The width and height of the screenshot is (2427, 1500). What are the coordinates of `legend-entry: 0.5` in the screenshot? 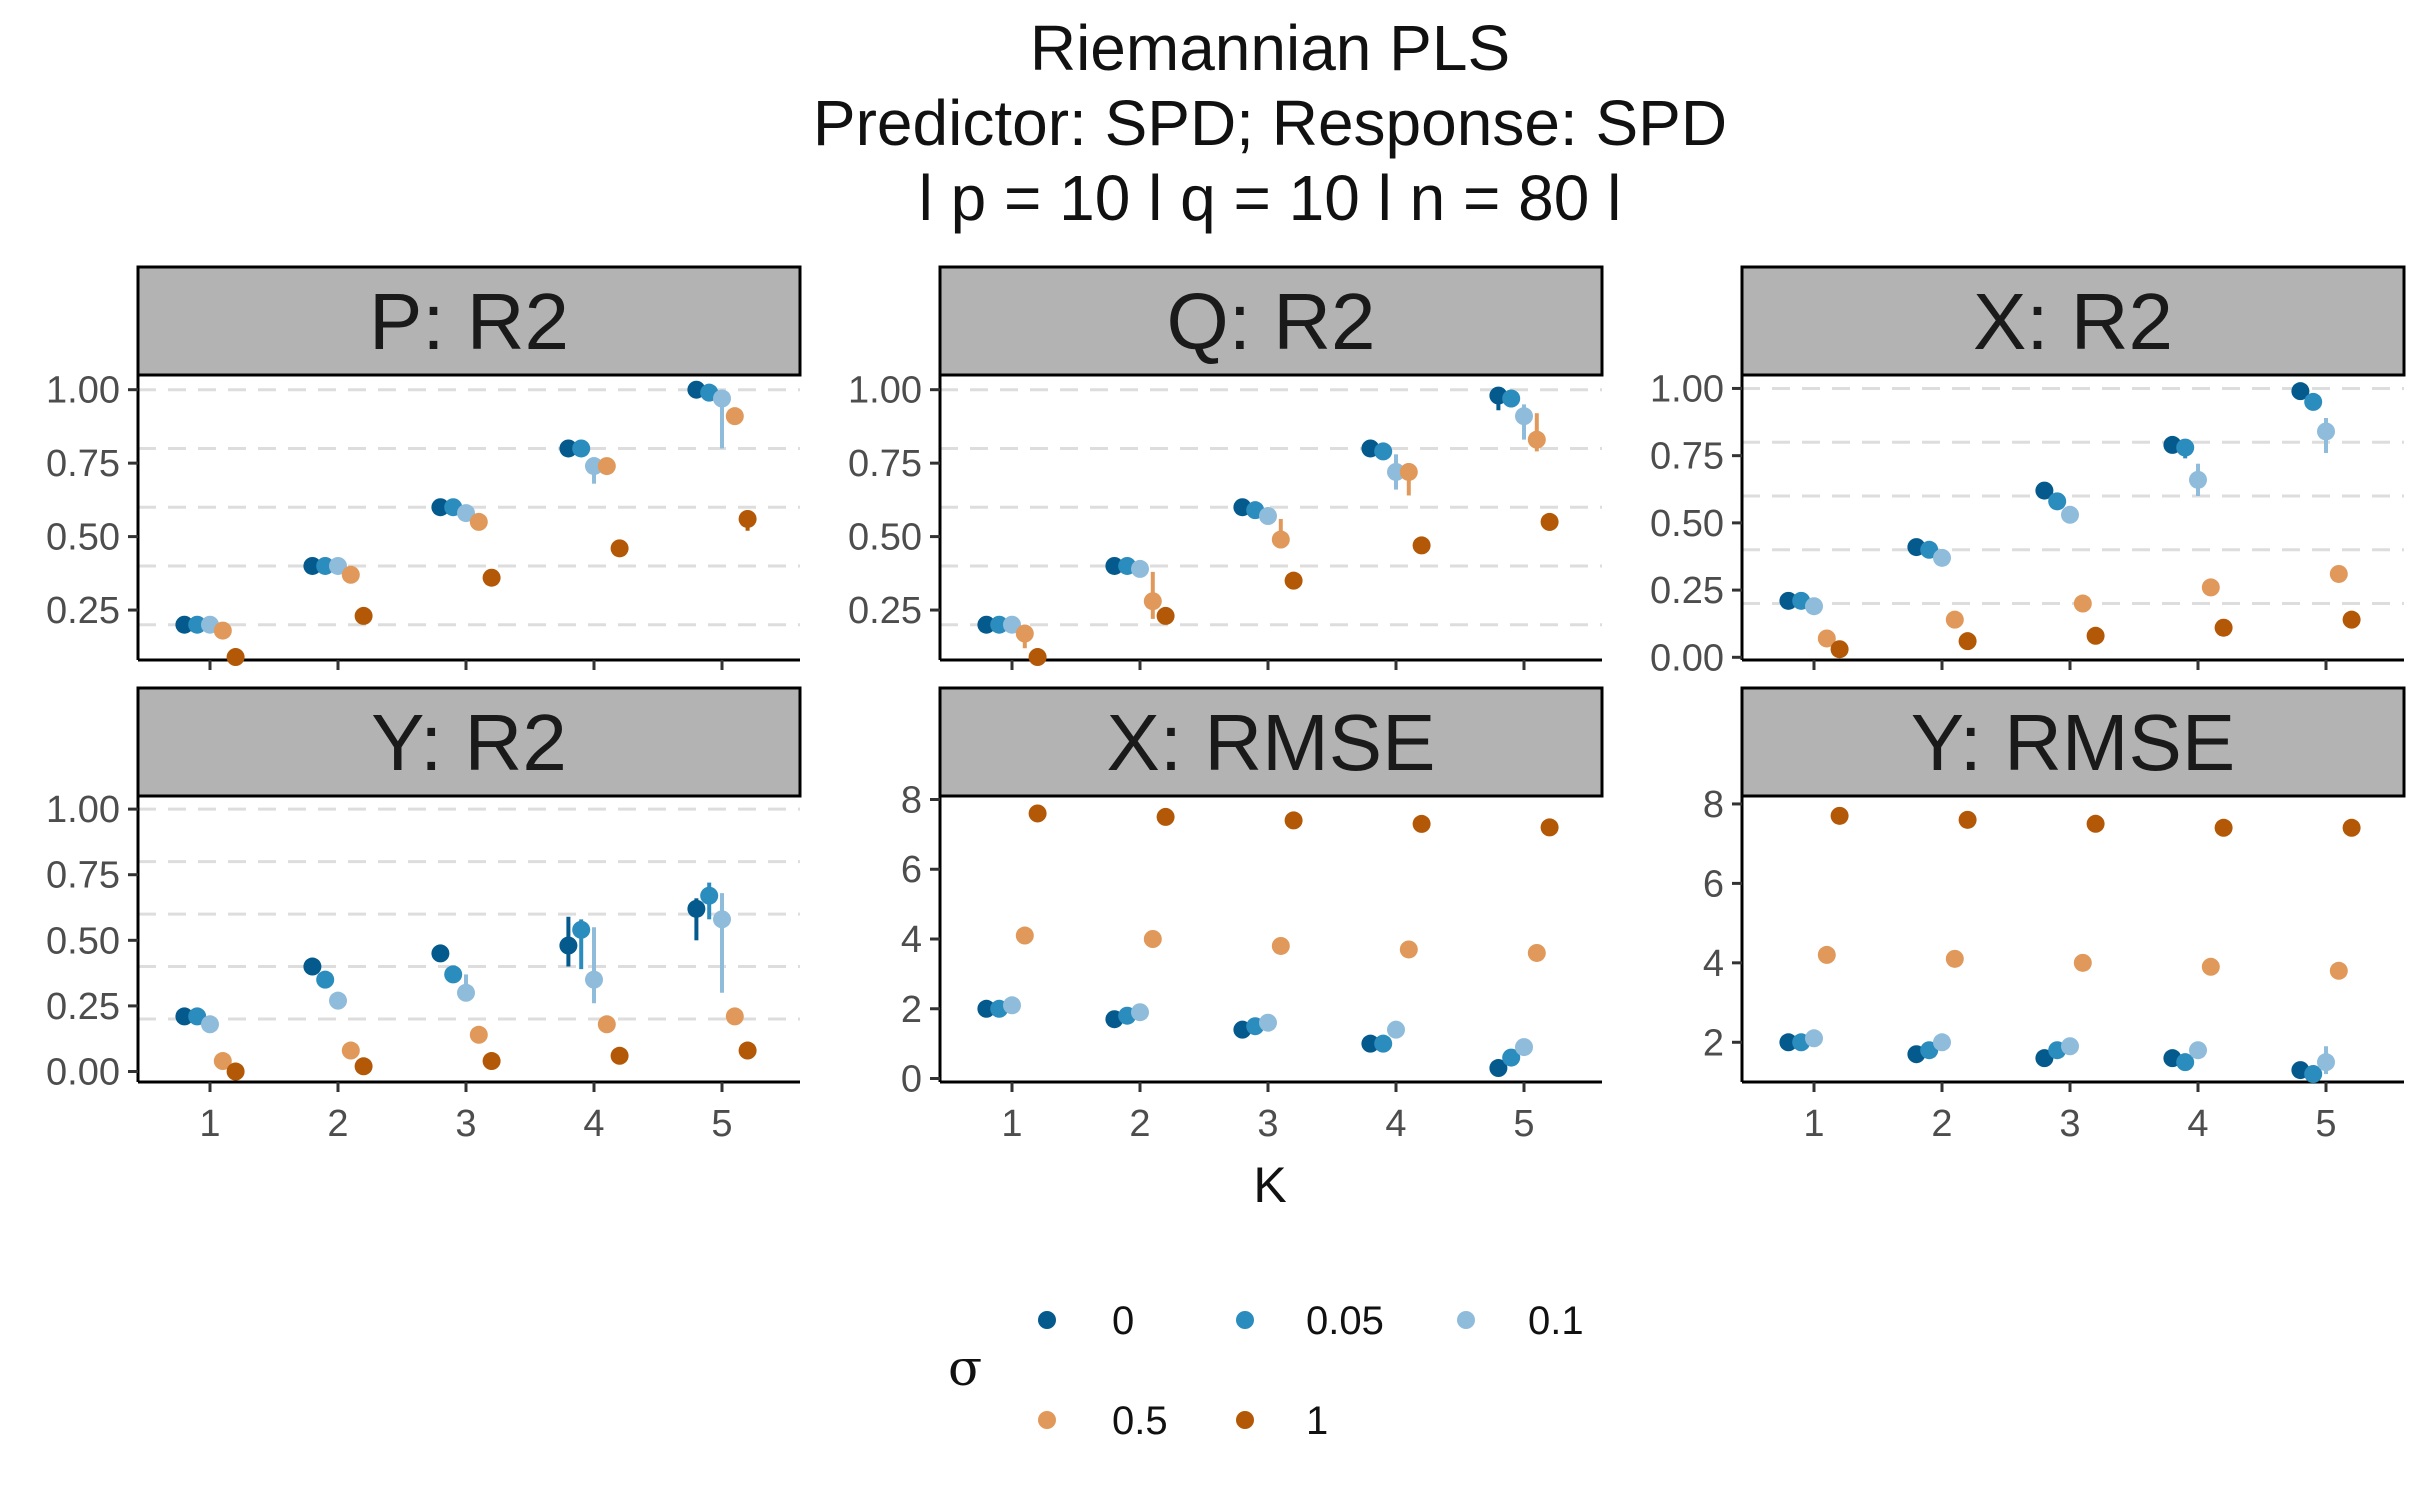 It's located at (1103, 1421).